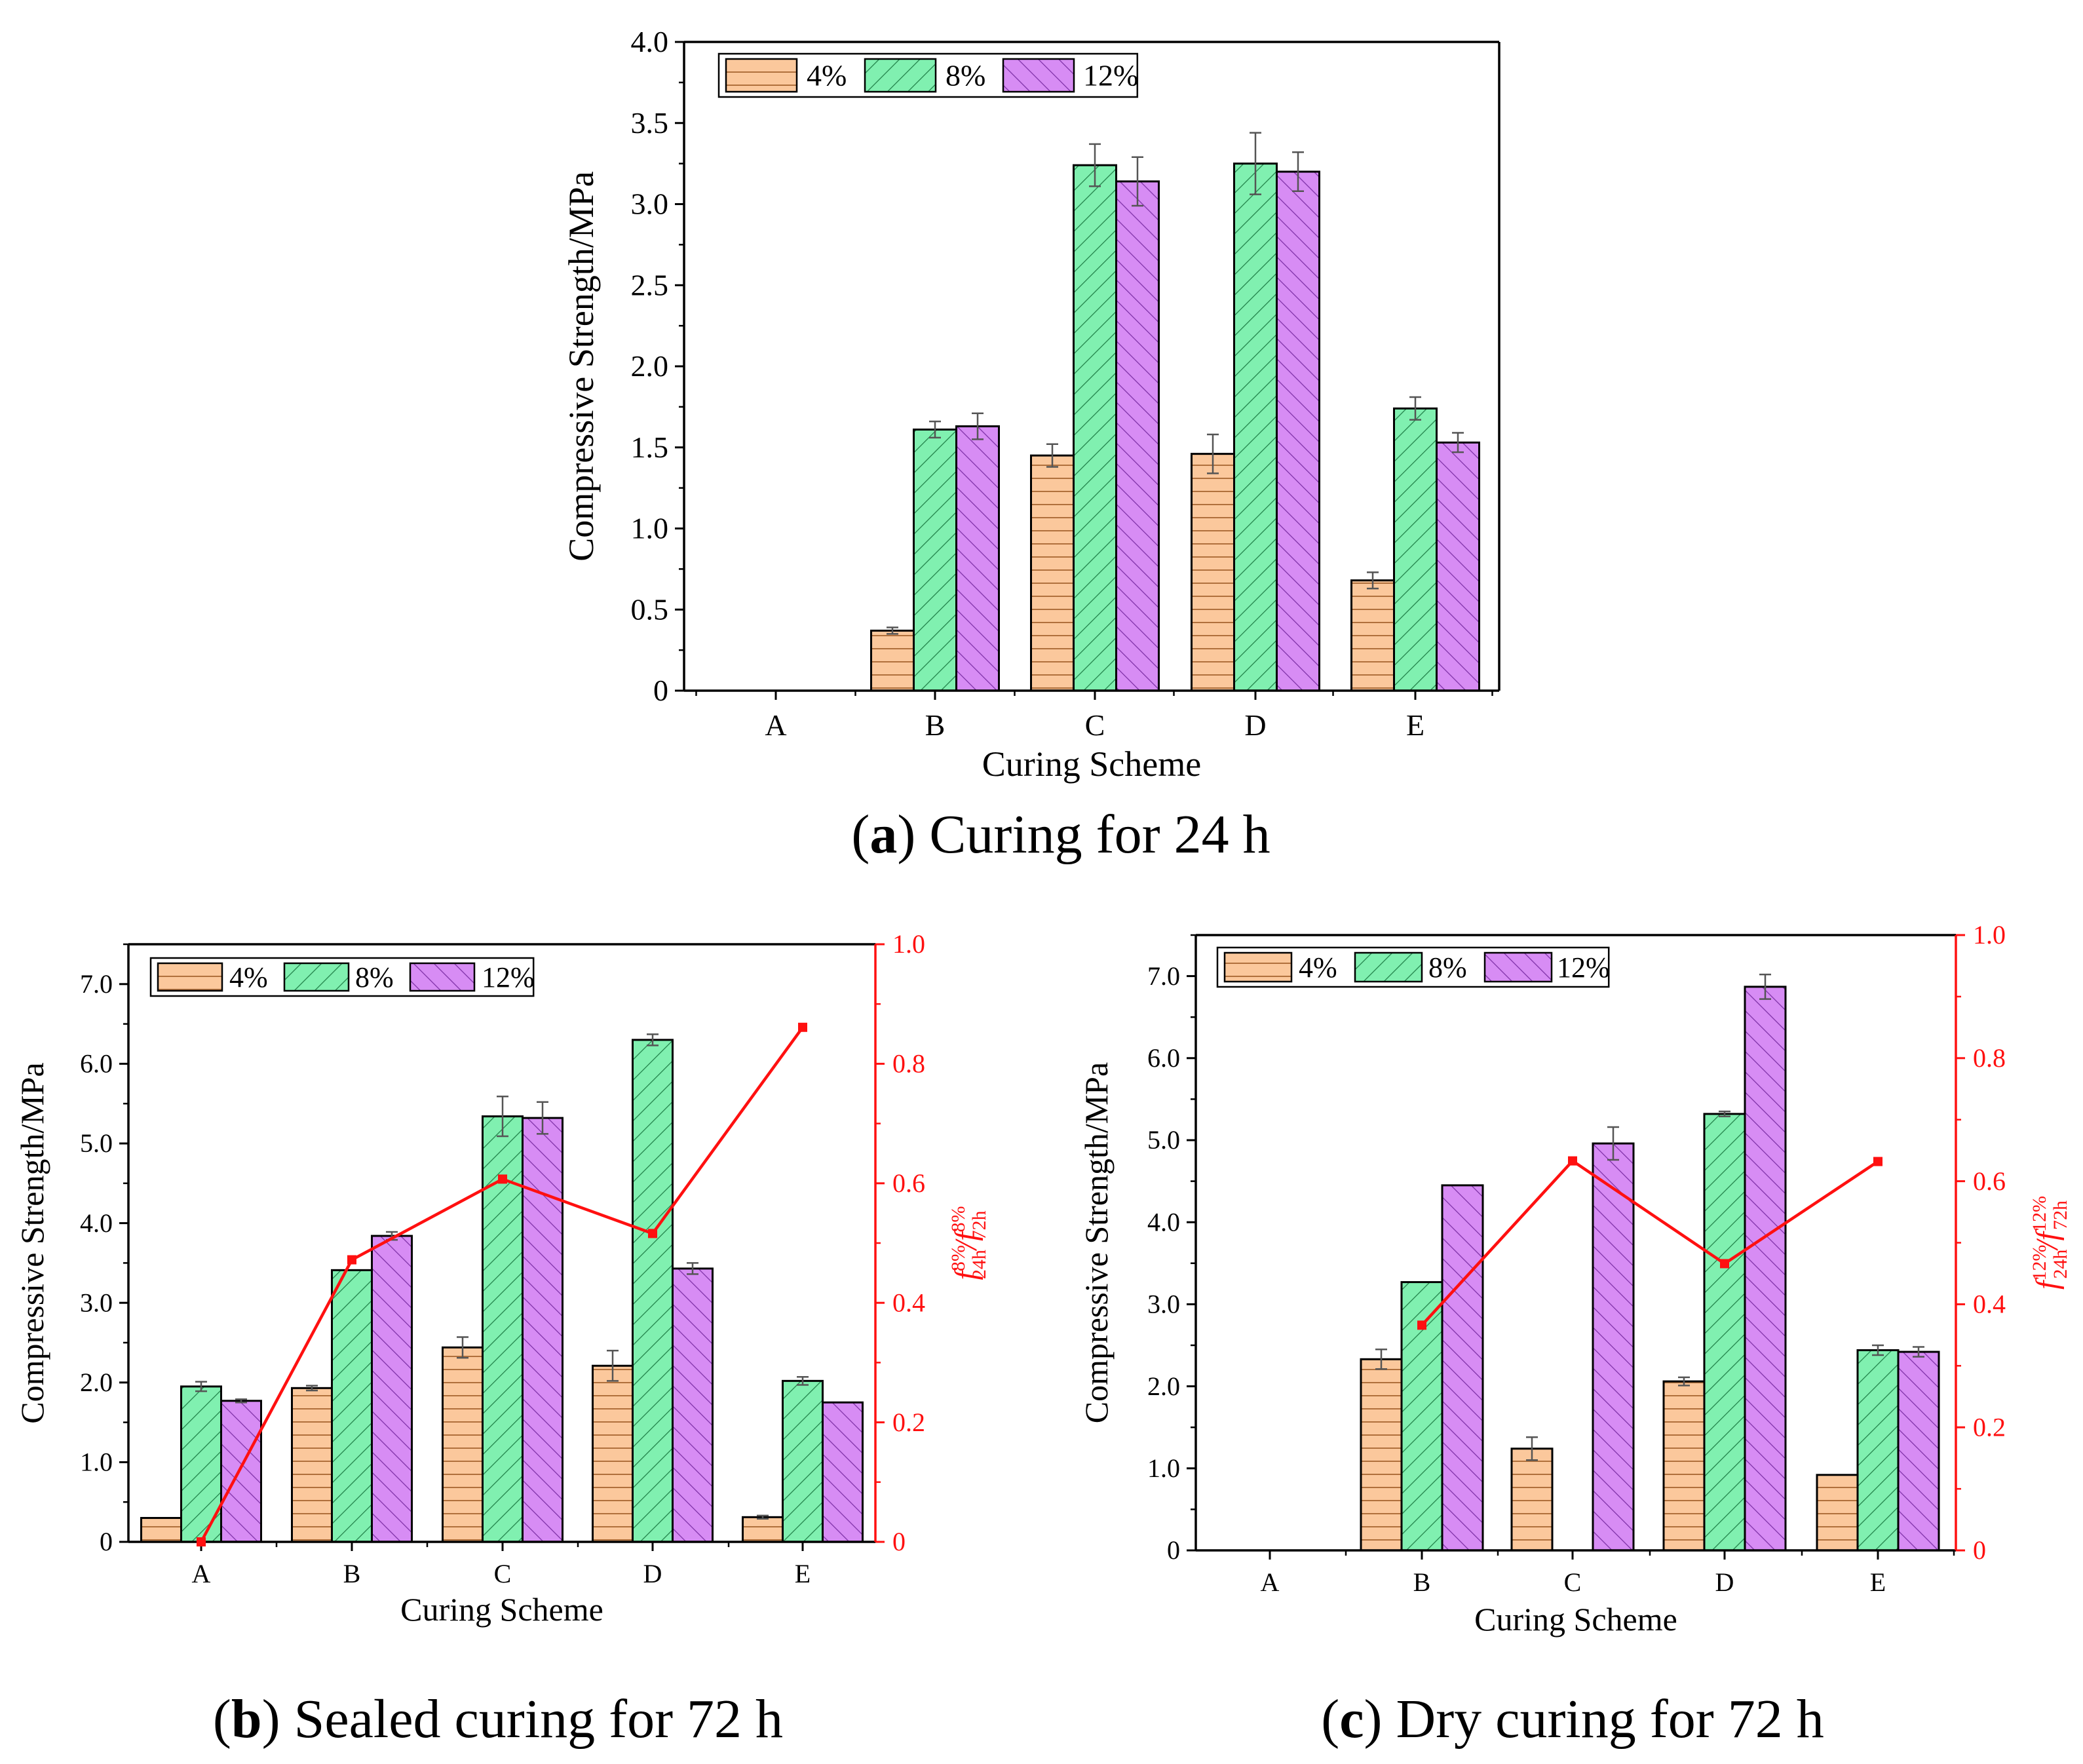  I want to click on y-axis-title: Compressive Strength/MPa, so click(581, 367).